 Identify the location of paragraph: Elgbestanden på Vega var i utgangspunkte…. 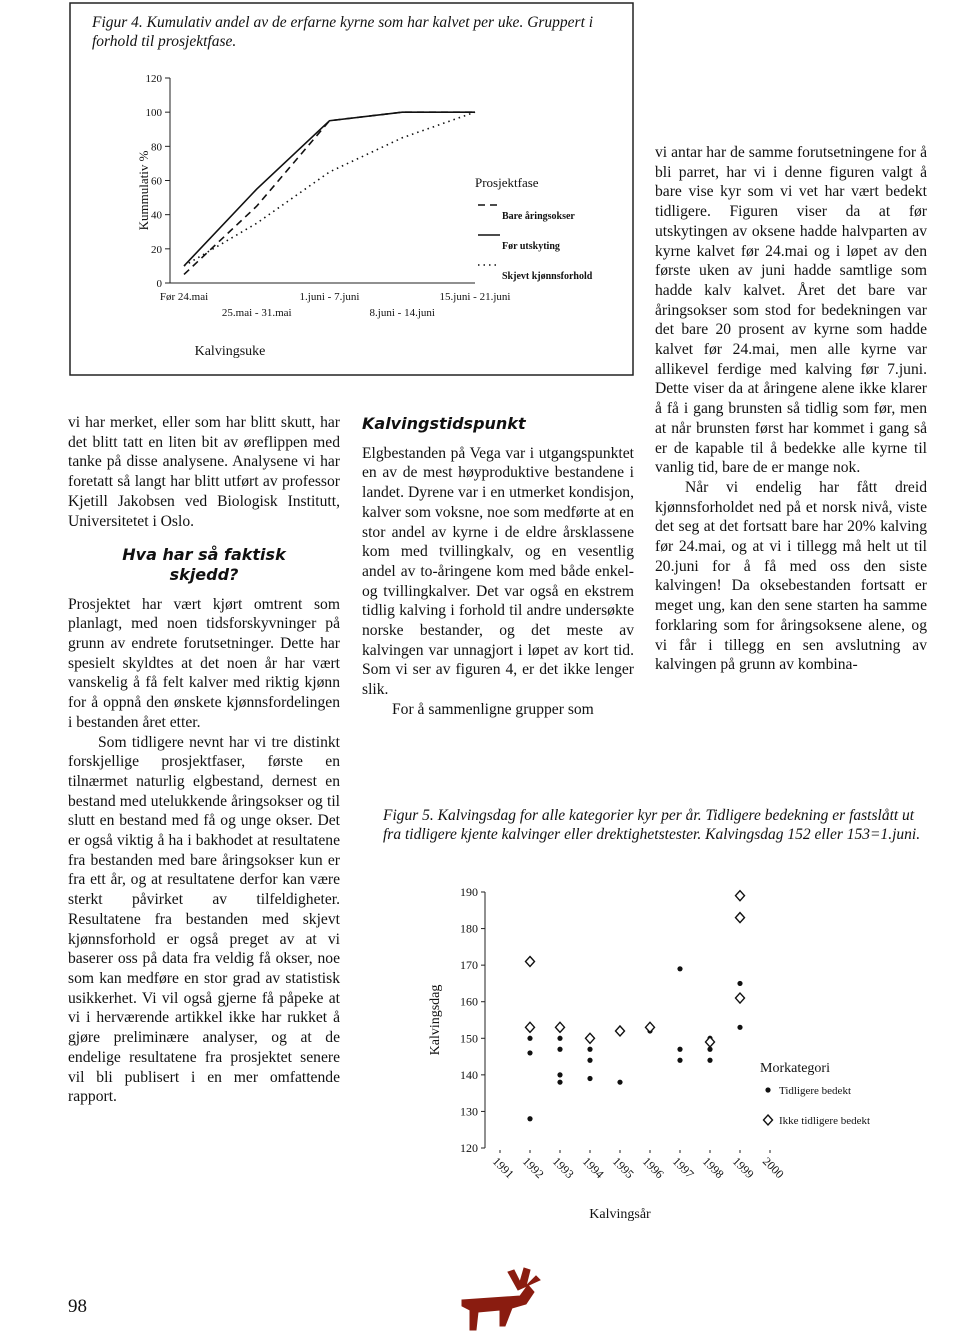
(498, 571).